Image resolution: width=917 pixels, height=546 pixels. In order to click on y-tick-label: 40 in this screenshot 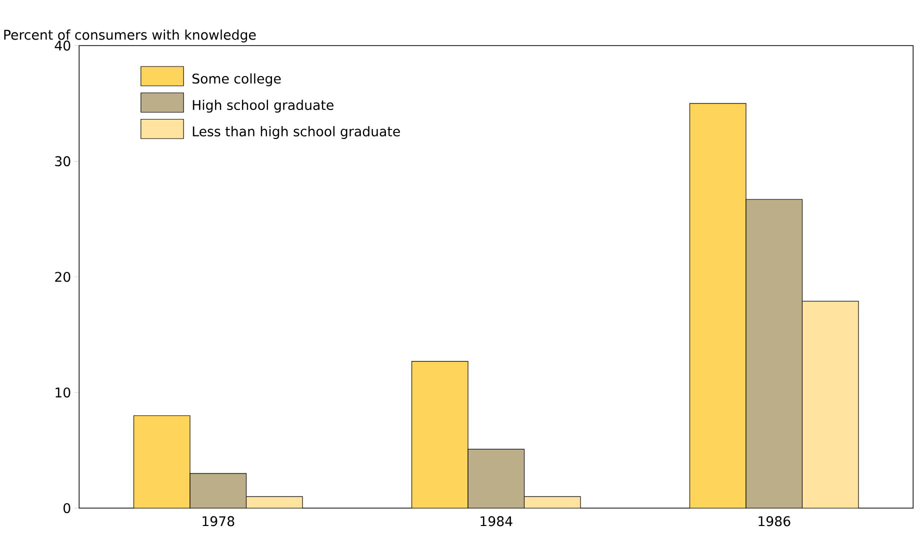, I will do `click(62, 45)`.